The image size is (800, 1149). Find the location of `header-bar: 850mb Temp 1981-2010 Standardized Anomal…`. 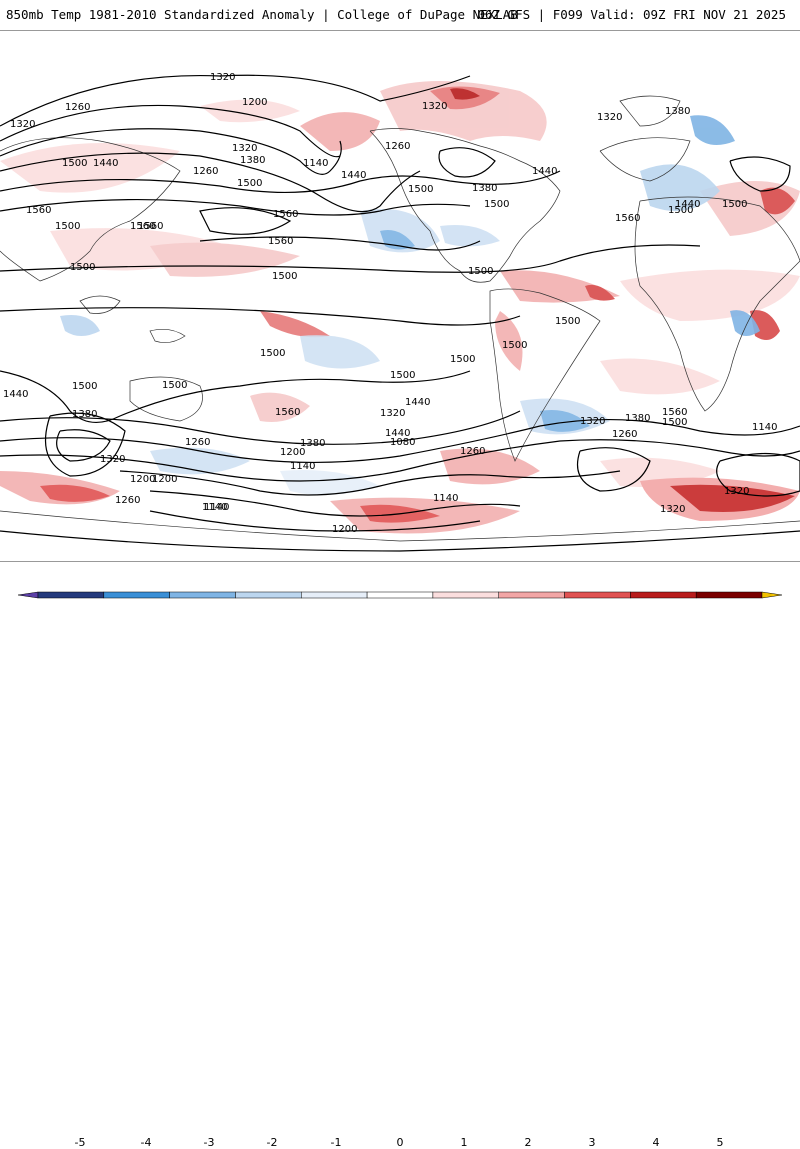

header-bar: 850mb Temp 1981-2010 Standardized Anomal… is located at coordinates (400, 15).